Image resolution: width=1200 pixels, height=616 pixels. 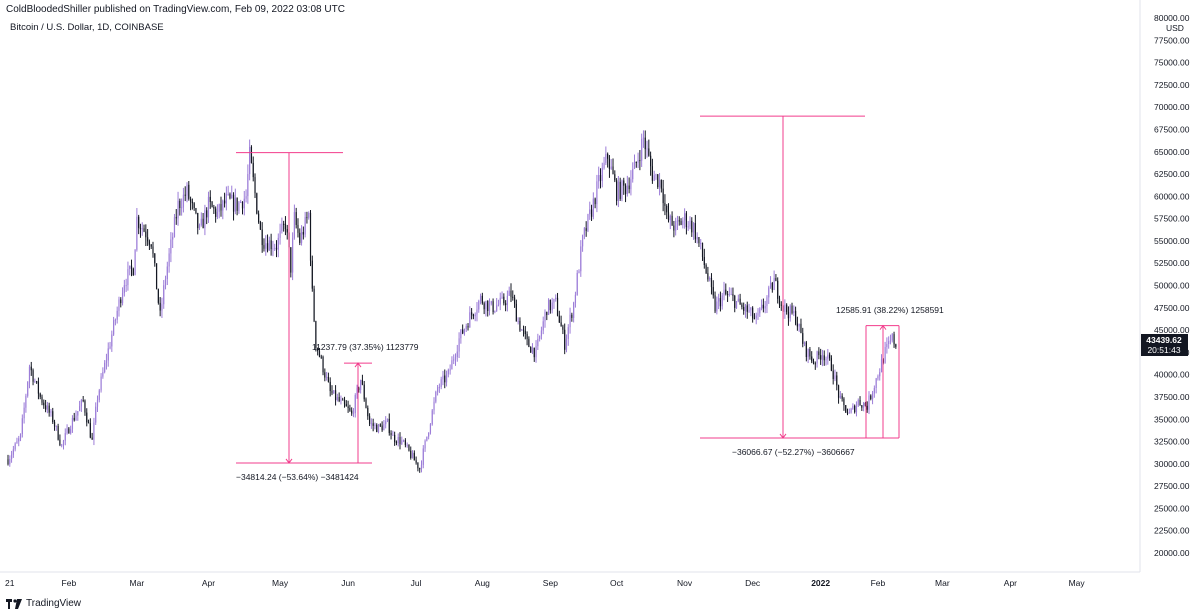 I want to click on x-tick-label: May, so click(x=280, y=583).